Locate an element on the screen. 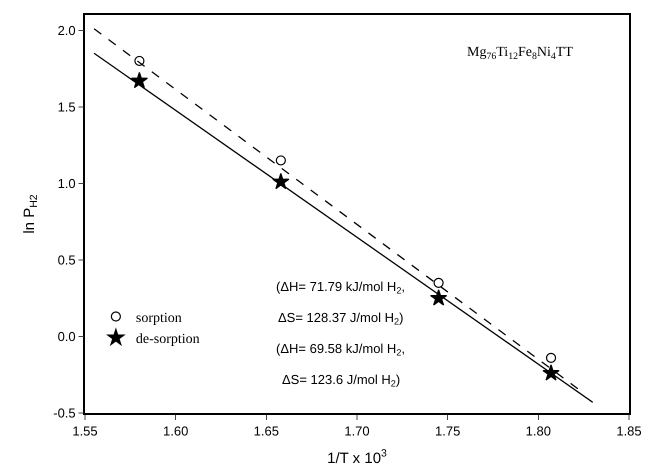  y-tick-label: 0.5 is located at coordinates (67, 260).